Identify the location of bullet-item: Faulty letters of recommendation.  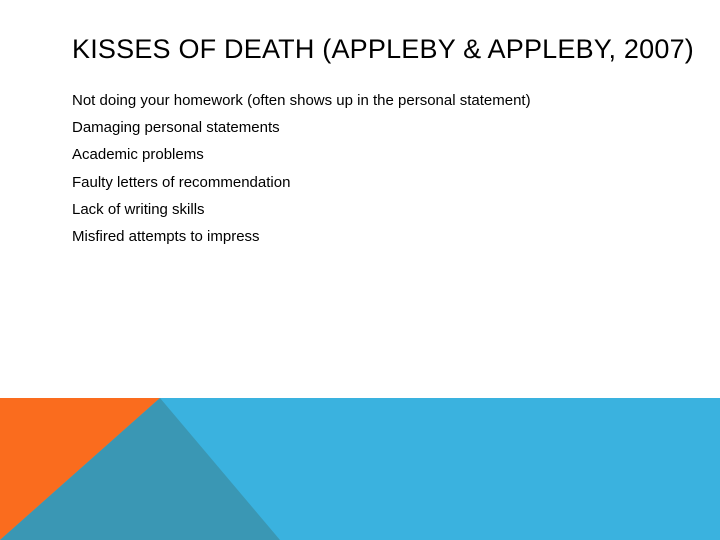
(181, 182).